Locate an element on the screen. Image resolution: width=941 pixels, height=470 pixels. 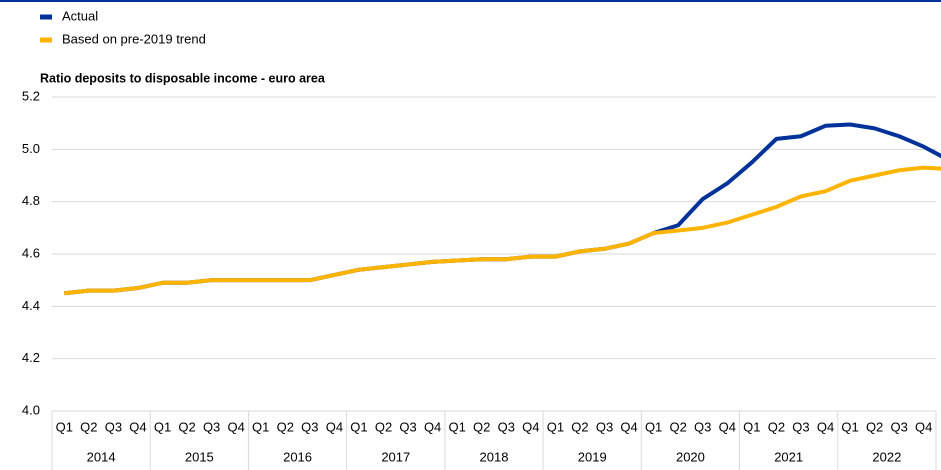
y-tick-label: 4.4 is located at coordinates (31, 305).